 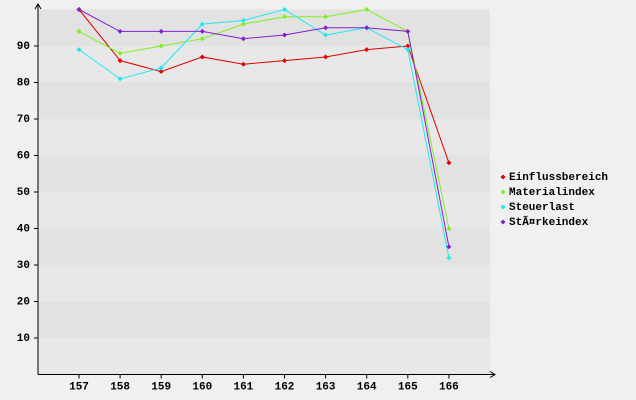 I want to click on x-tick-label: 164, so click(x=367, y=387).